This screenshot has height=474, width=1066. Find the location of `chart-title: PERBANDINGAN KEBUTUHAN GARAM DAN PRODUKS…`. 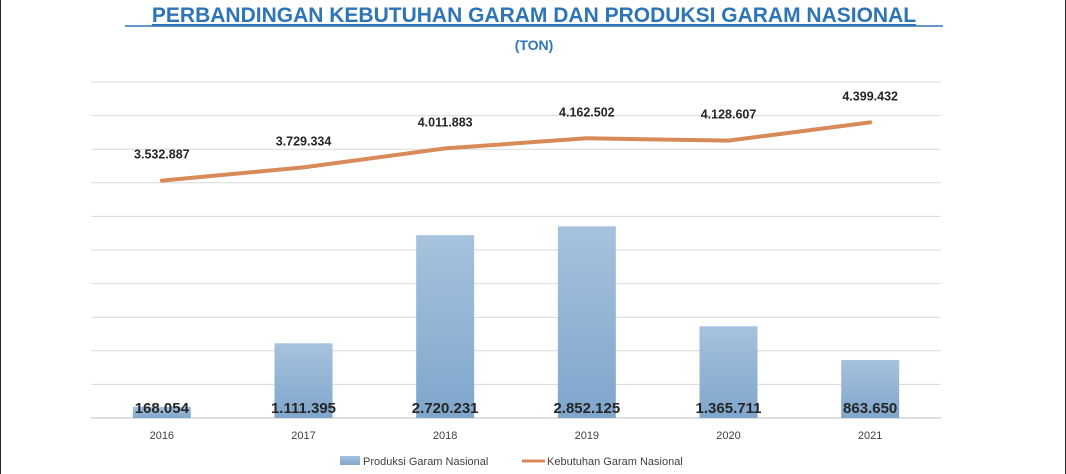

chart-title: PERBANDINGAN KEBUTUHAN GARAM DAN PRODUKS… is located at coordinates (534, 15).